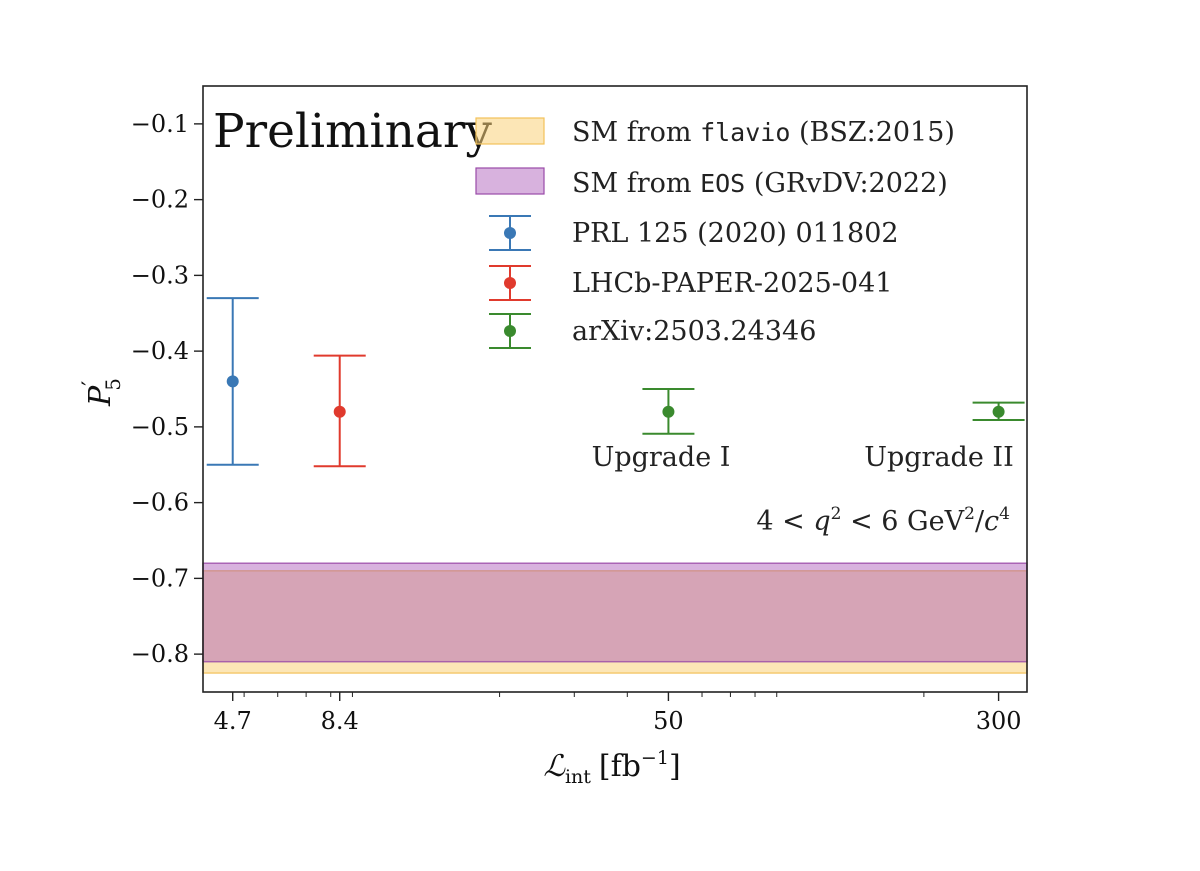 This screenshot has width=1200, height=871. Describe the element at coordinates (160, 124) in the screenshot. I see `y-tick-label: −0.1` at that location.